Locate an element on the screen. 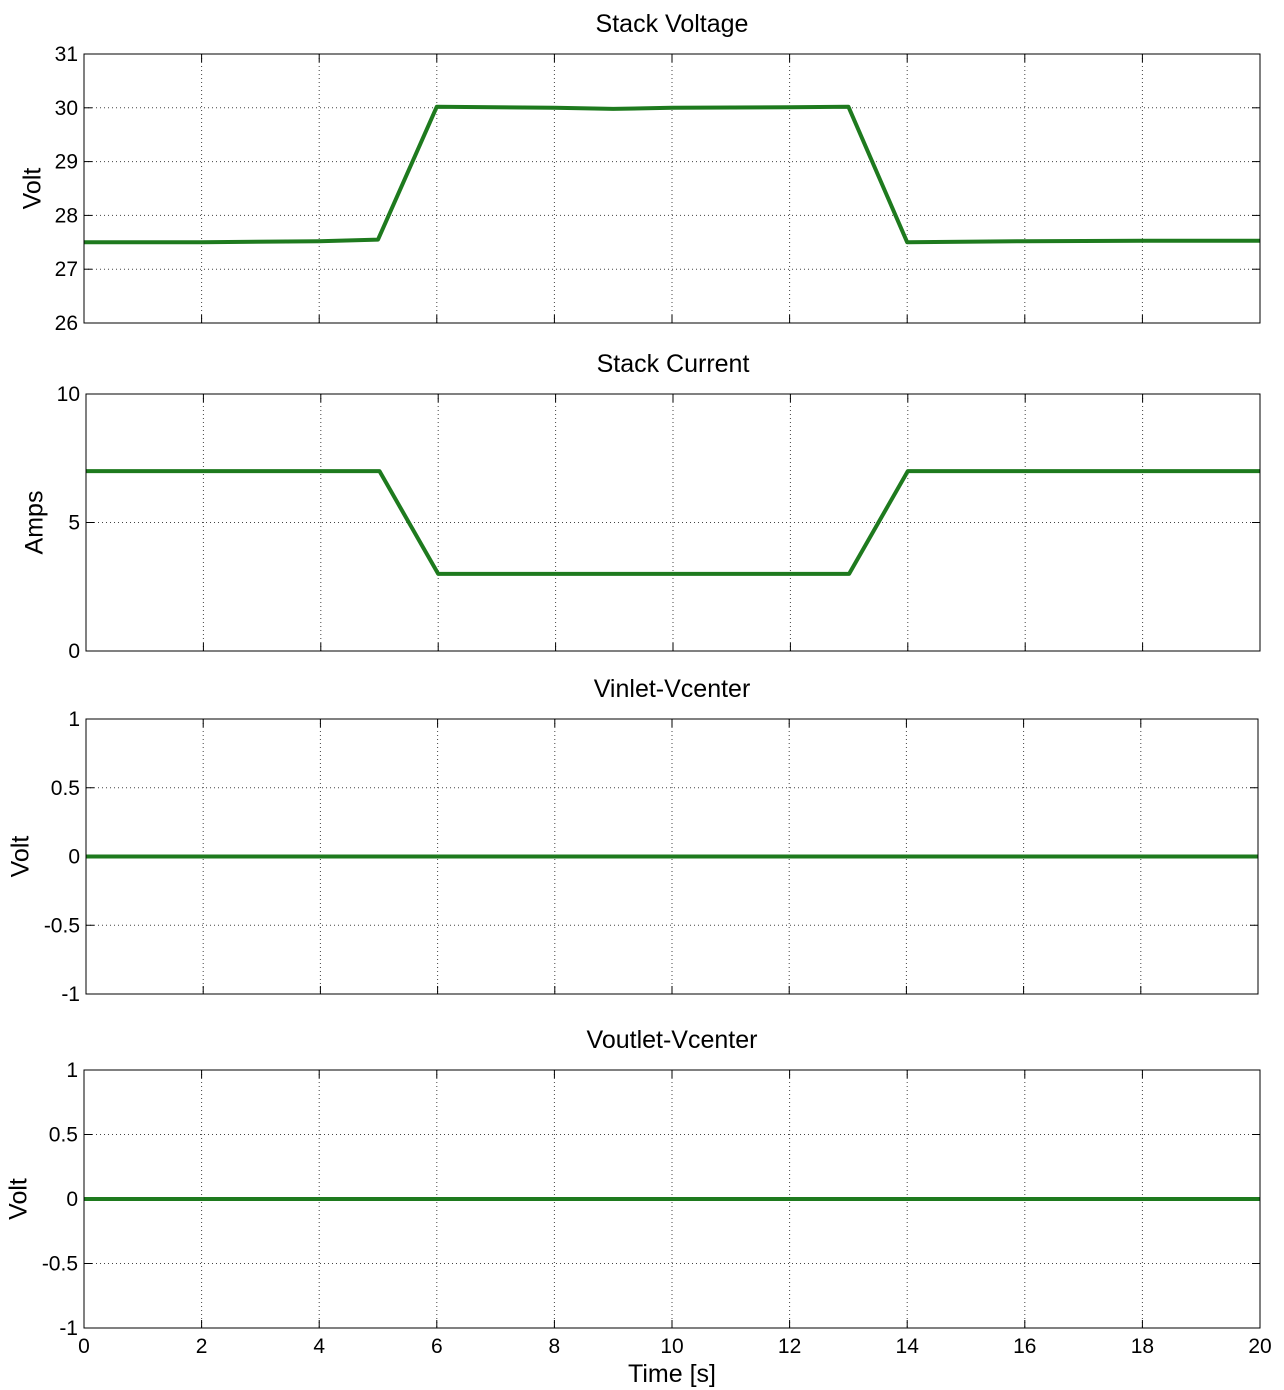 The image size is (1284, 1390). x-tick-label: 20 is located at coordinates (1259, 1346).